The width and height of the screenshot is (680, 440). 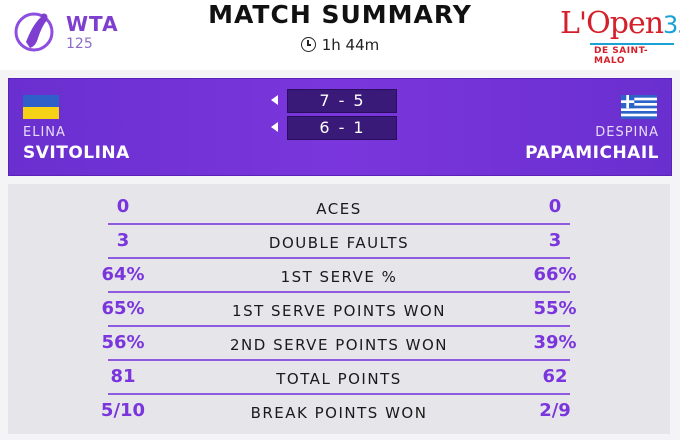 What do you see at coordinates (627, 132) in the screenshot?
I see `player2-first-name: DESPINA` at bounding box center [627, 132].